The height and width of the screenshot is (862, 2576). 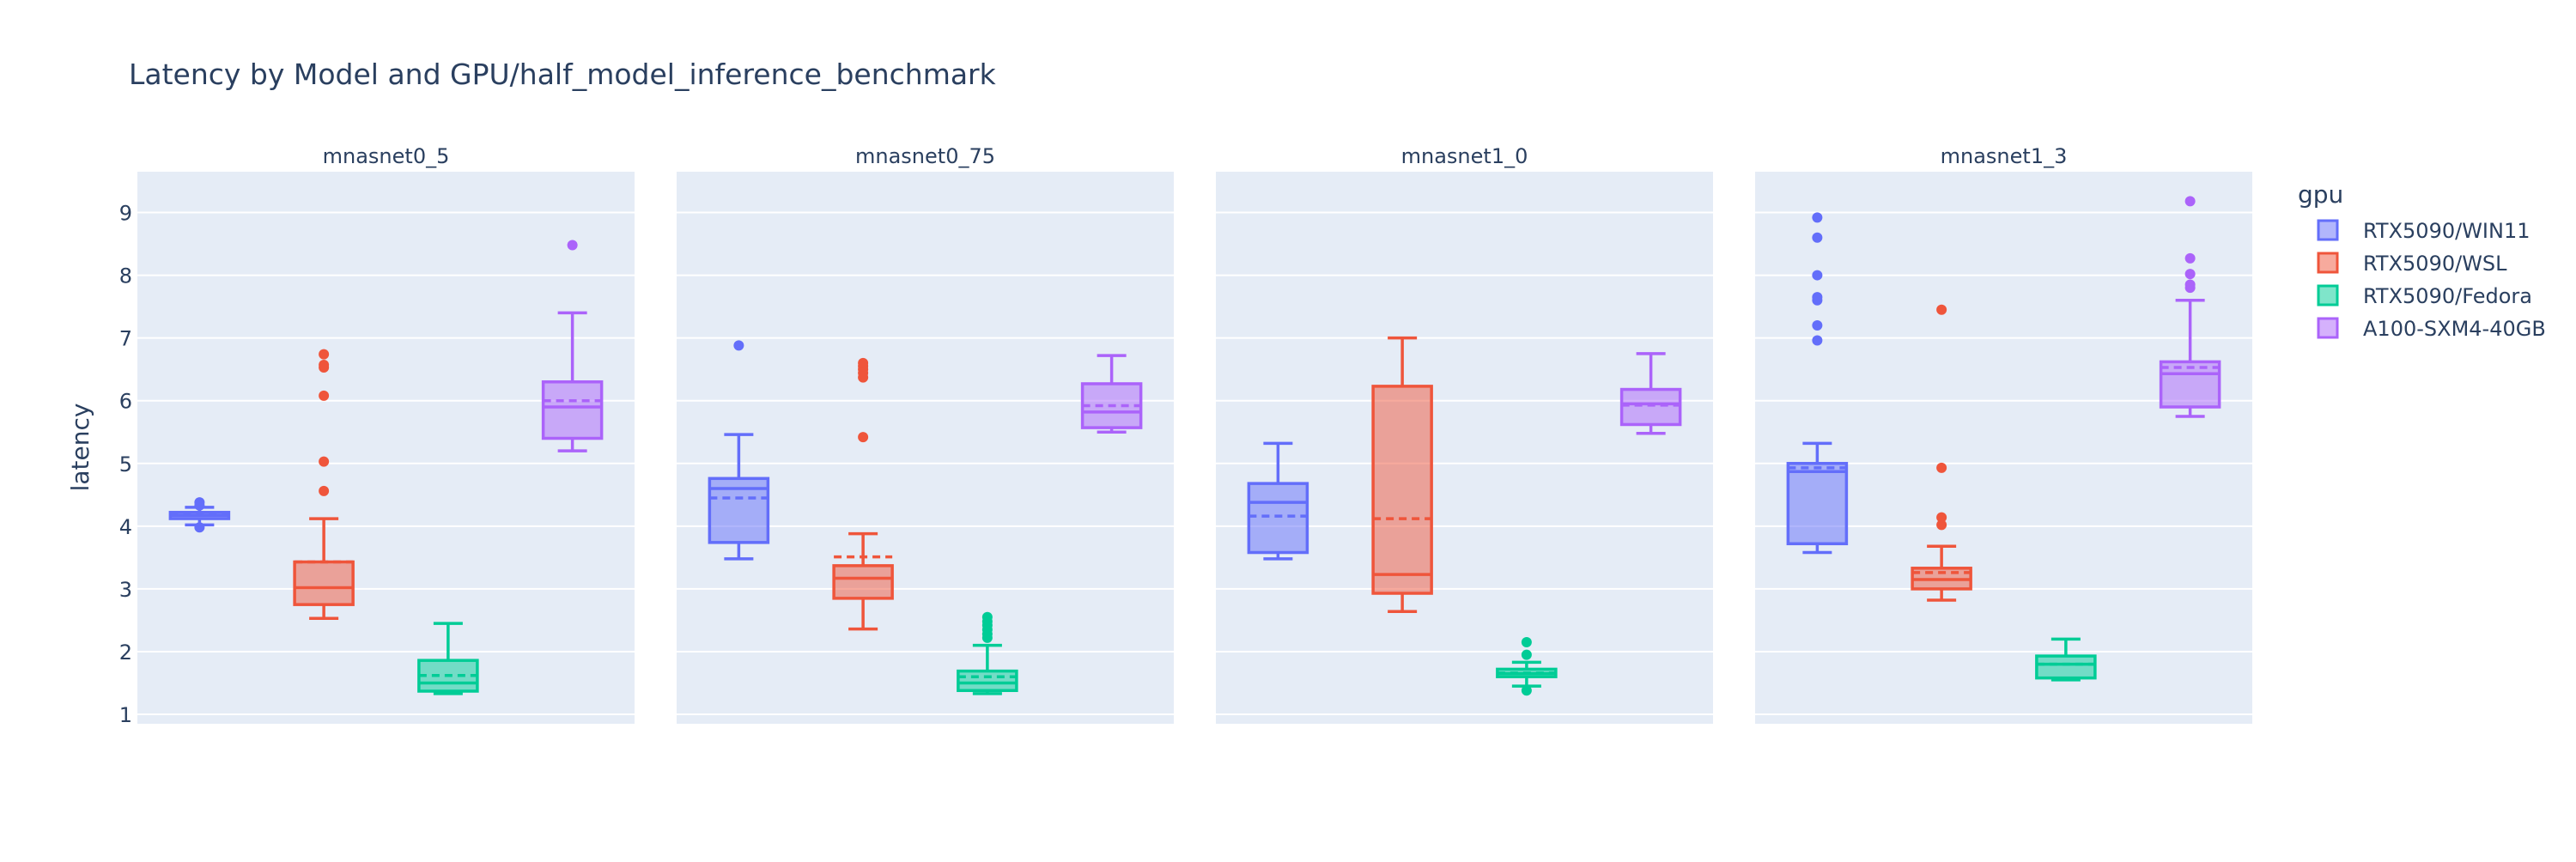 I want to click on legend-label: RTX5090/Fedora, so click(x=2448, y=296).